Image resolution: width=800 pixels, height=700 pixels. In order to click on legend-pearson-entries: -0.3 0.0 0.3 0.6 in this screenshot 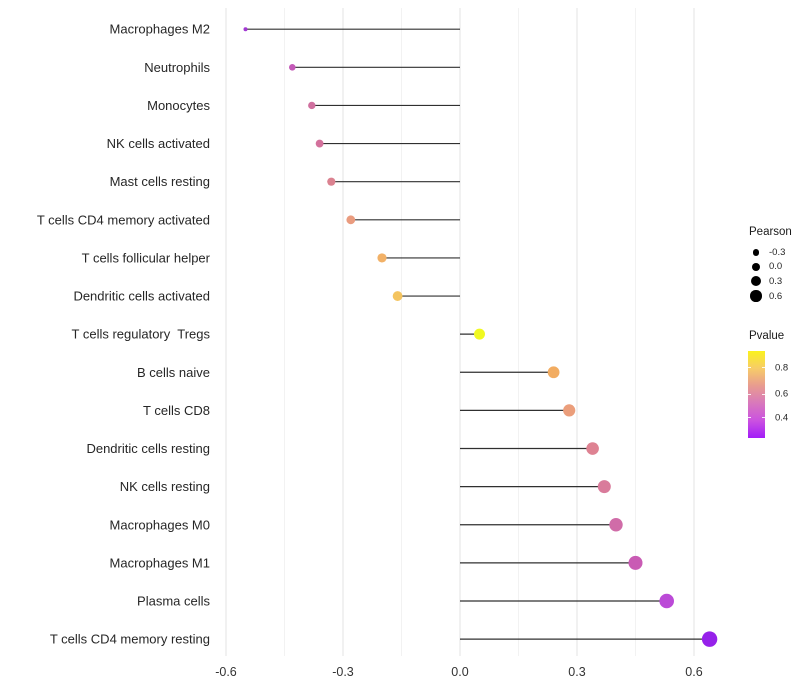, I will do `click(768, 274)`.